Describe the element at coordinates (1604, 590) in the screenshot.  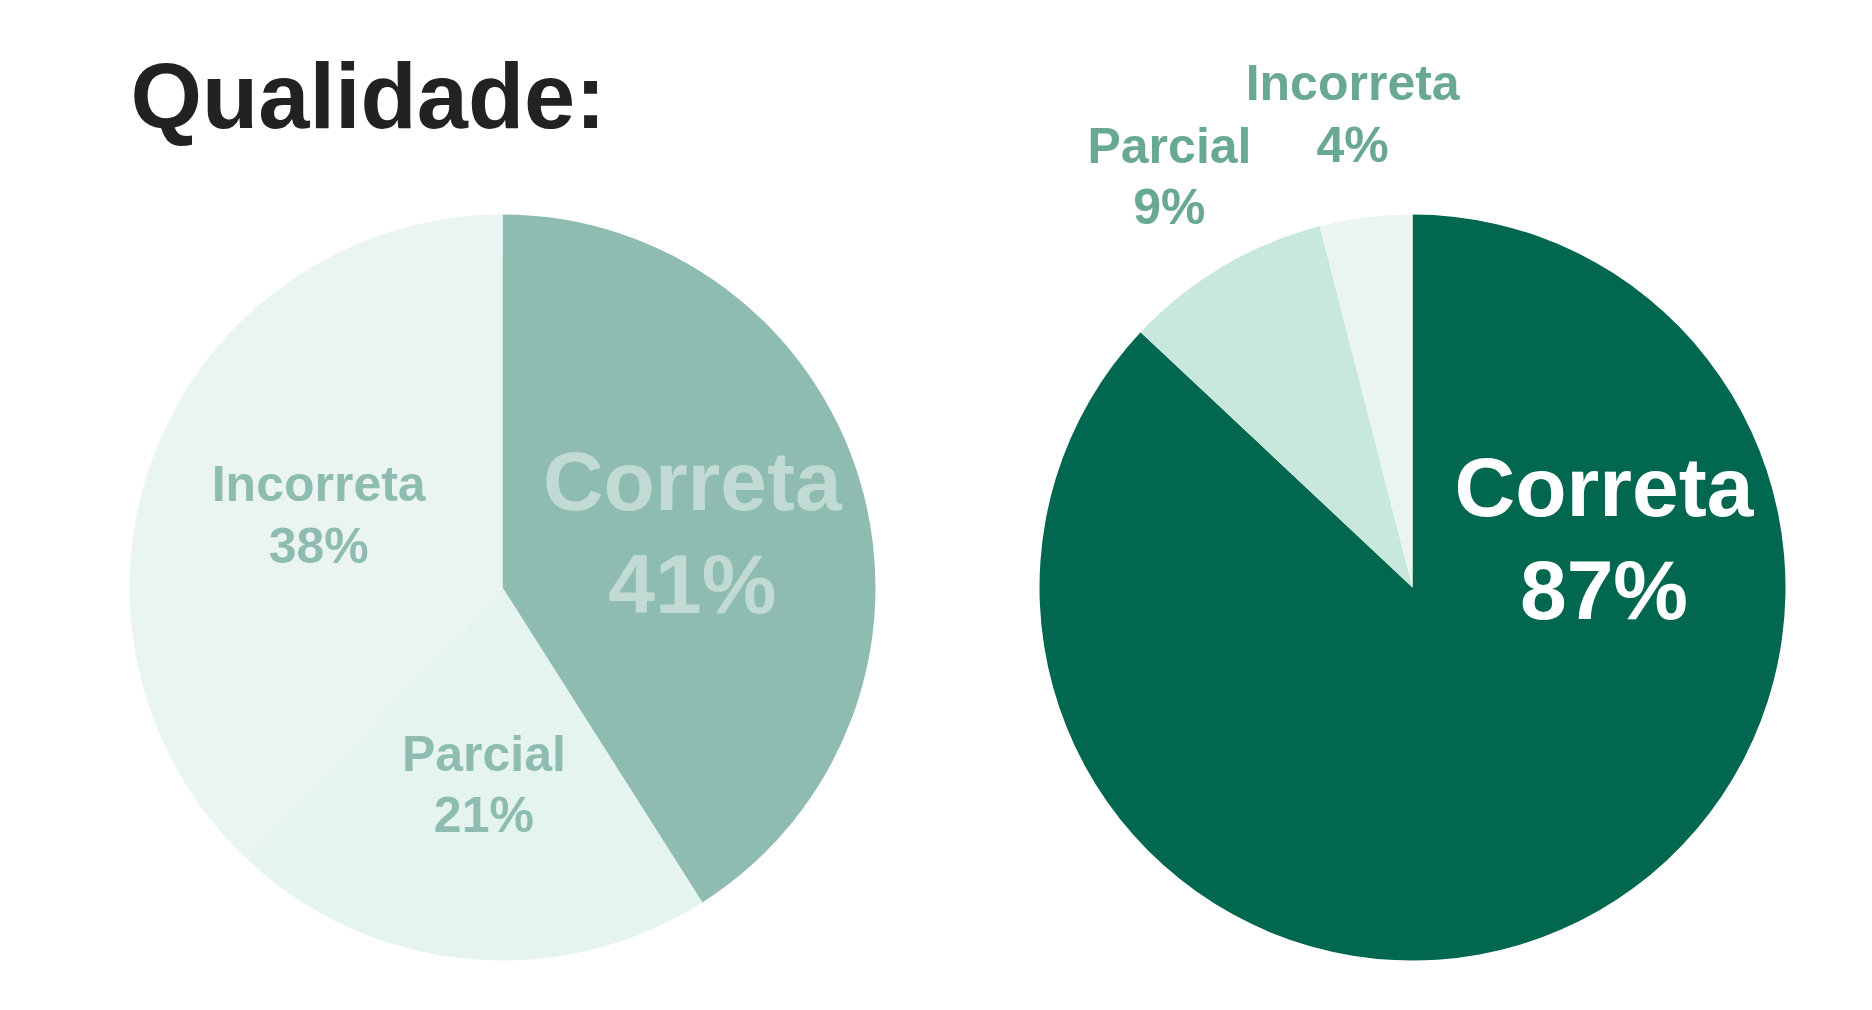
I see `data-label: 87%` at that location.